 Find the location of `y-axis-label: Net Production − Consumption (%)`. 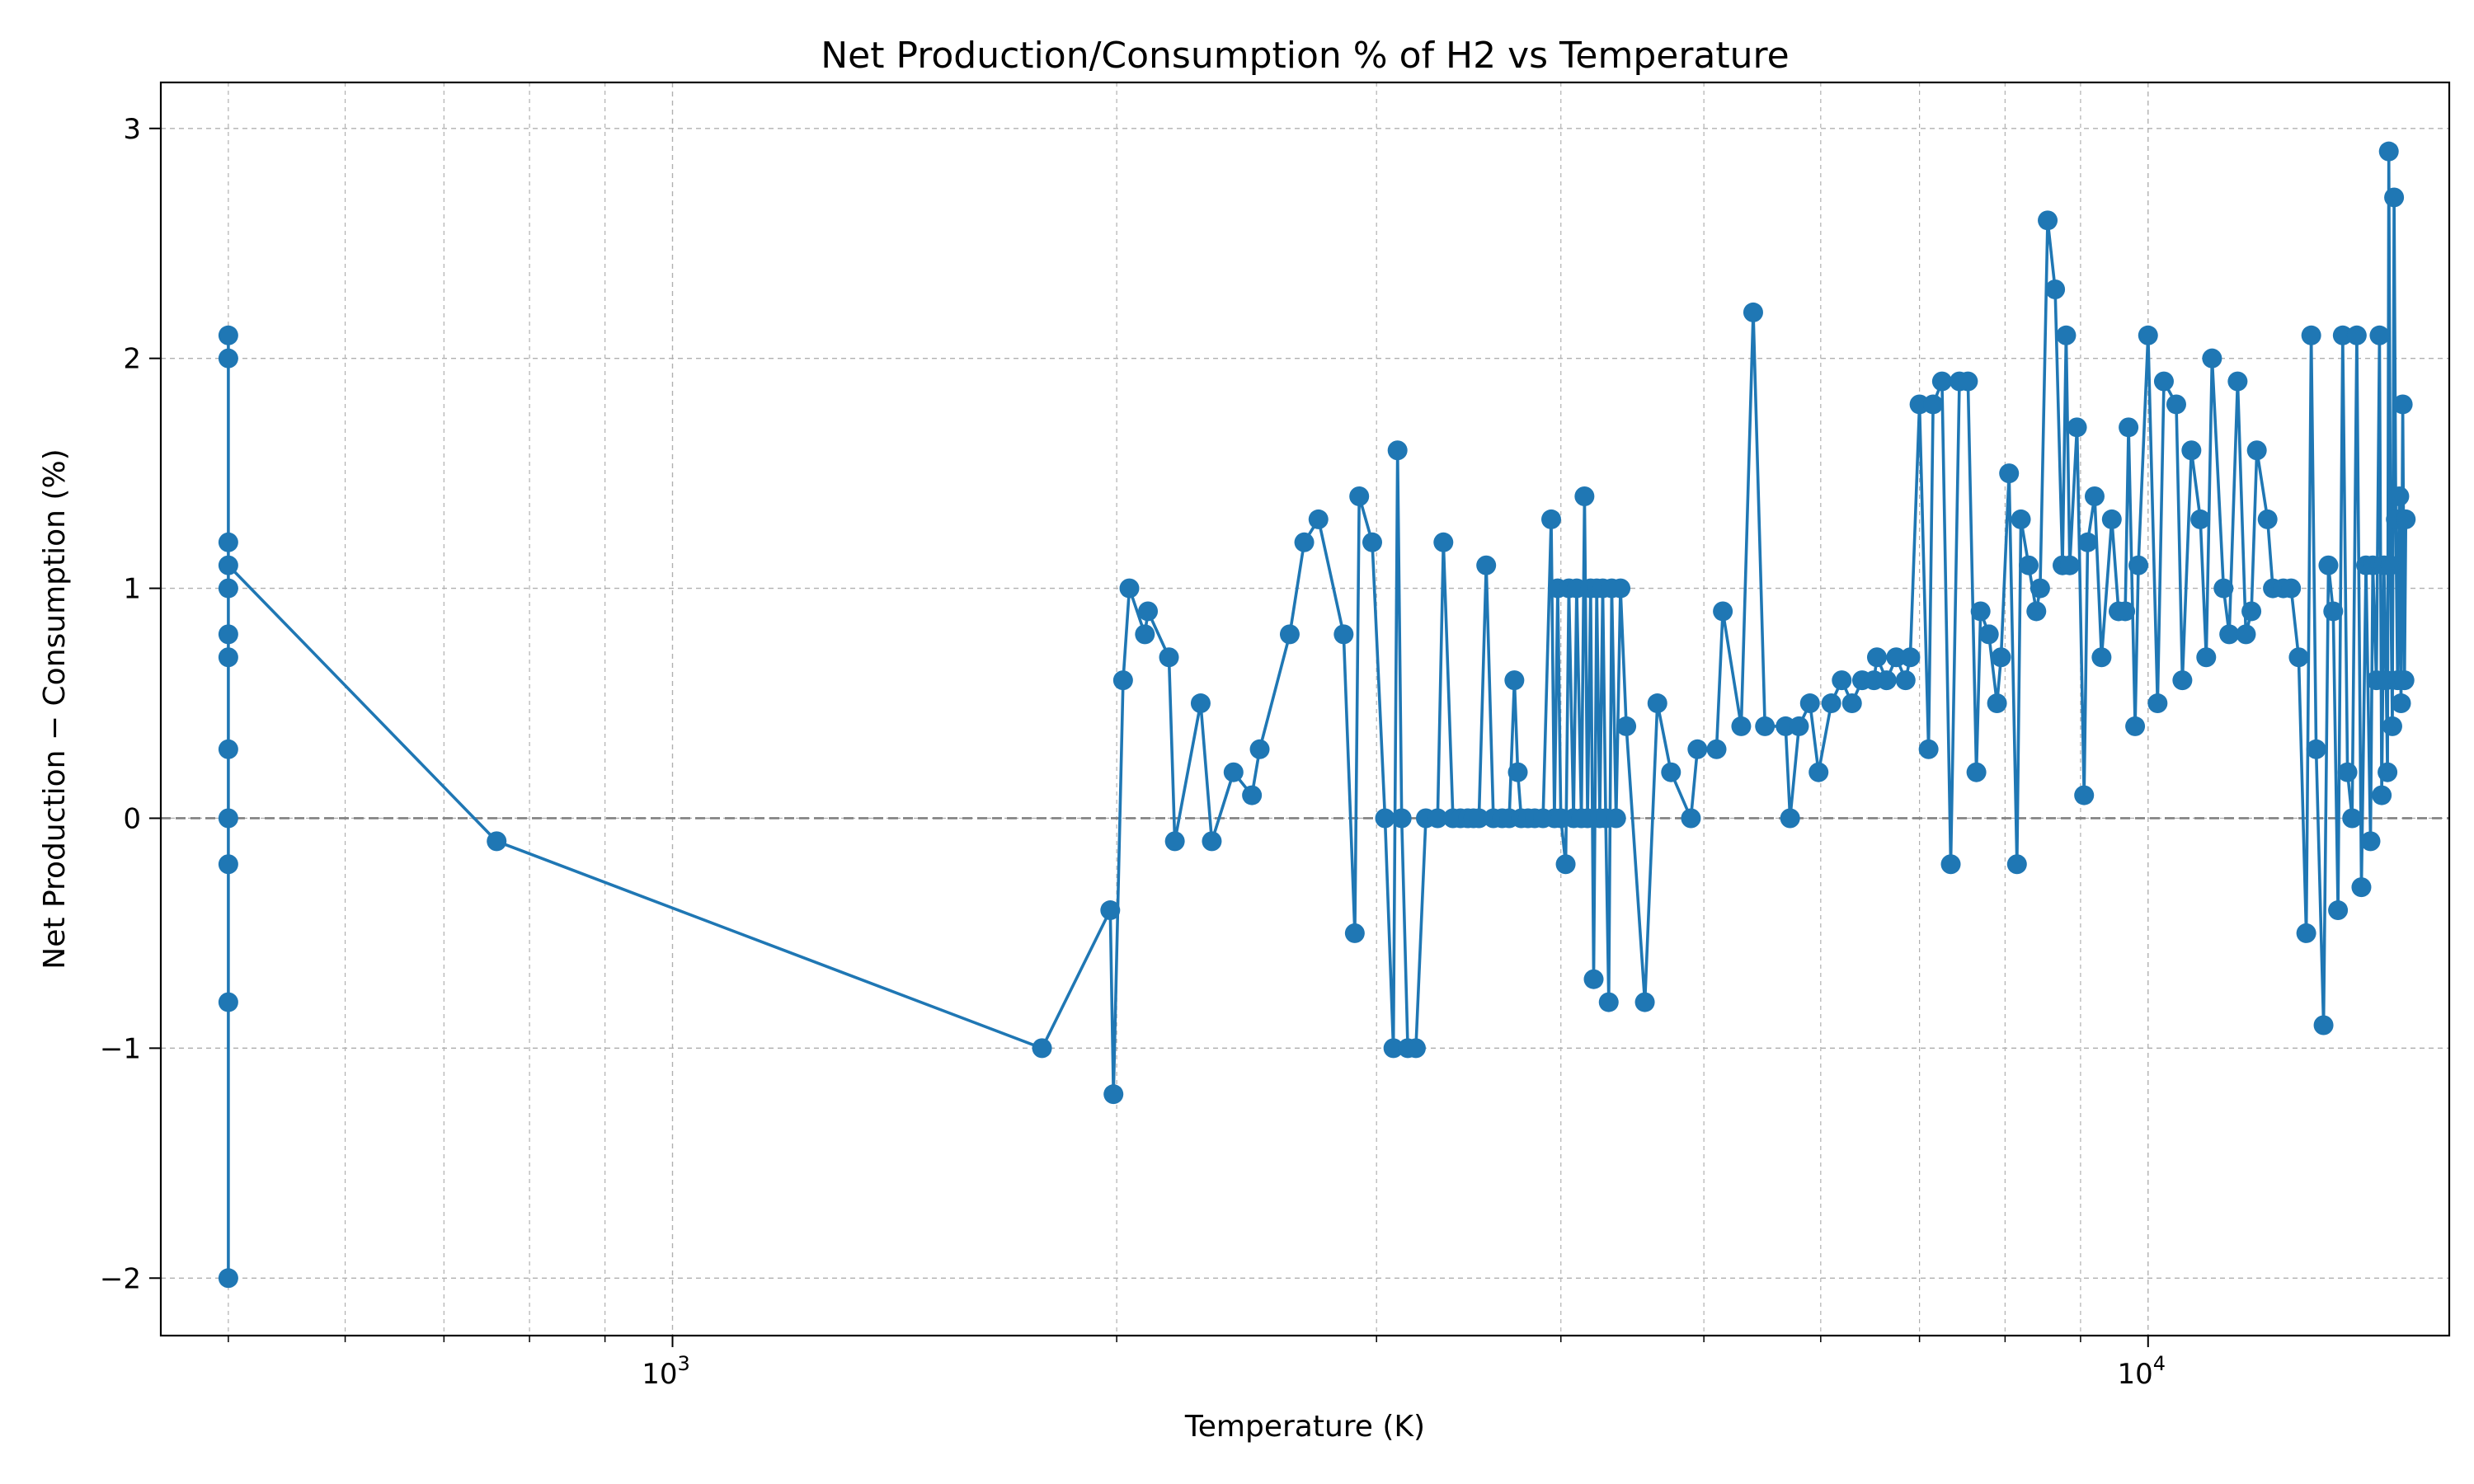

y-axis-label: Net Production − Consumption (%) is located at coordinates (55, 708).